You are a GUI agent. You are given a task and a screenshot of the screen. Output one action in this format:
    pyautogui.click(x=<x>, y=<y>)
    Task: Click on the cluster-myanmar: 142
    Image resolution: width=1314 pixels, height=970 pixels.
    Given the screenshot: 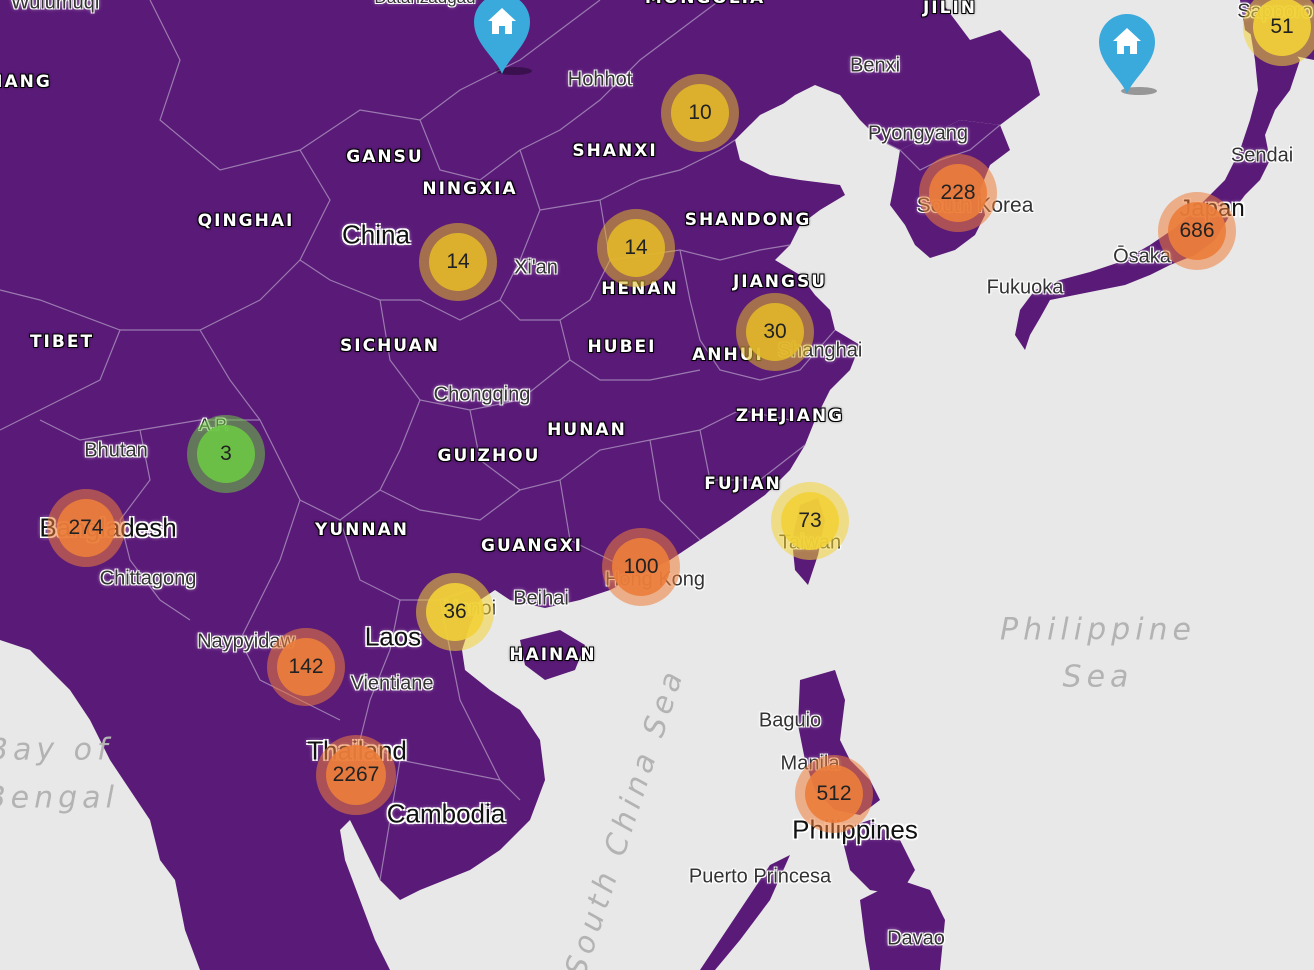 What is the action you would take?
    pyautogui.click(x=306, y=667)
    